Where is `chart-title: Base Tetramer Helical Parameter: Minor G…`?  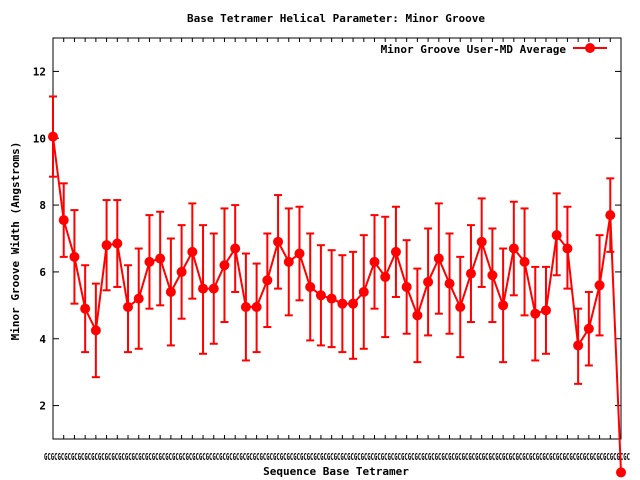 chart-title: Base Tetramer Helical Parameter: Minor G… is located at coordinates (336, 18).